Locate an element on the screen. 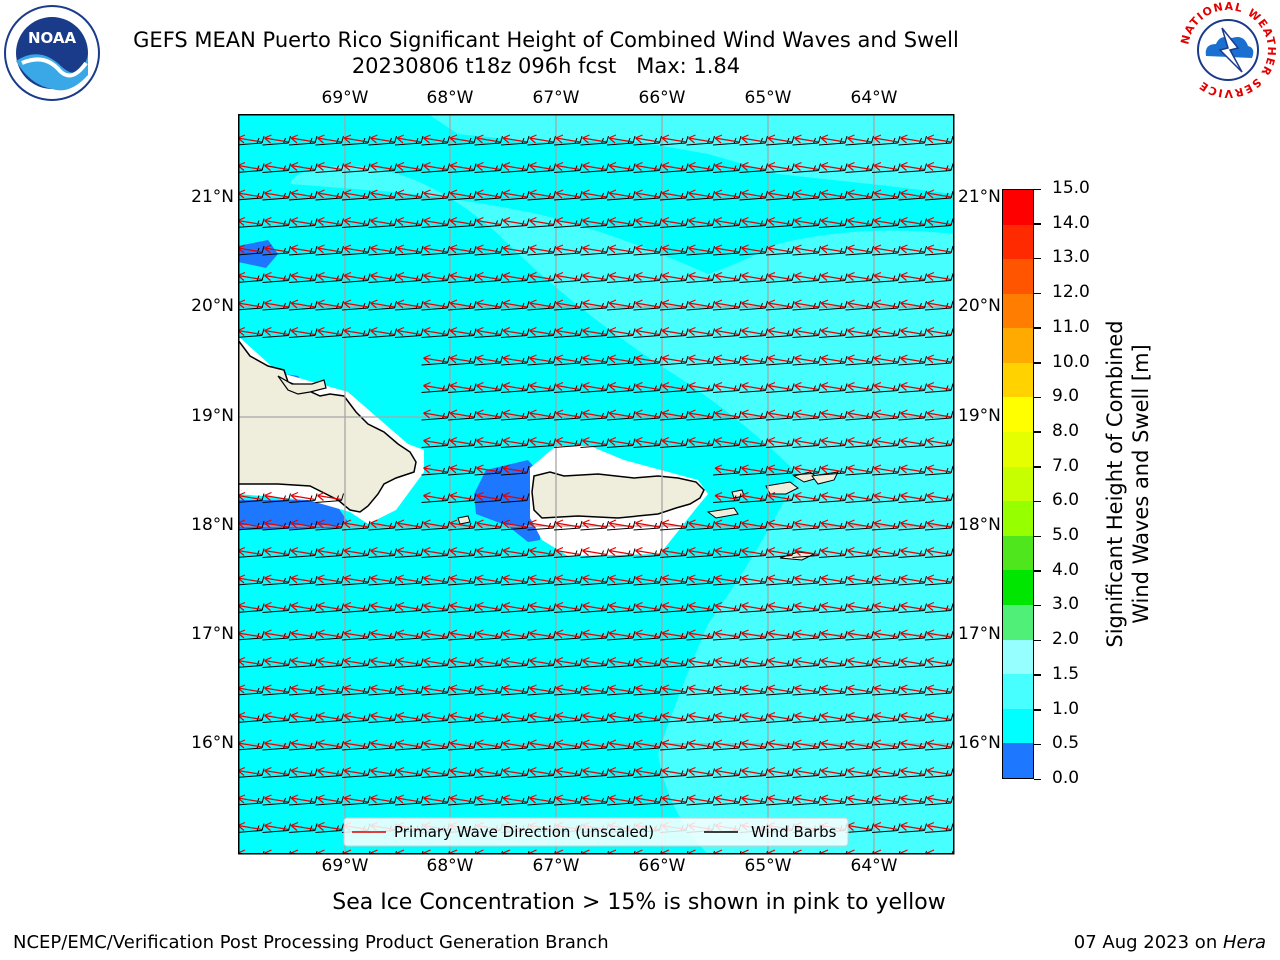  colorbar-tick-label: 9.0 is located at coordinates (1066, 396).